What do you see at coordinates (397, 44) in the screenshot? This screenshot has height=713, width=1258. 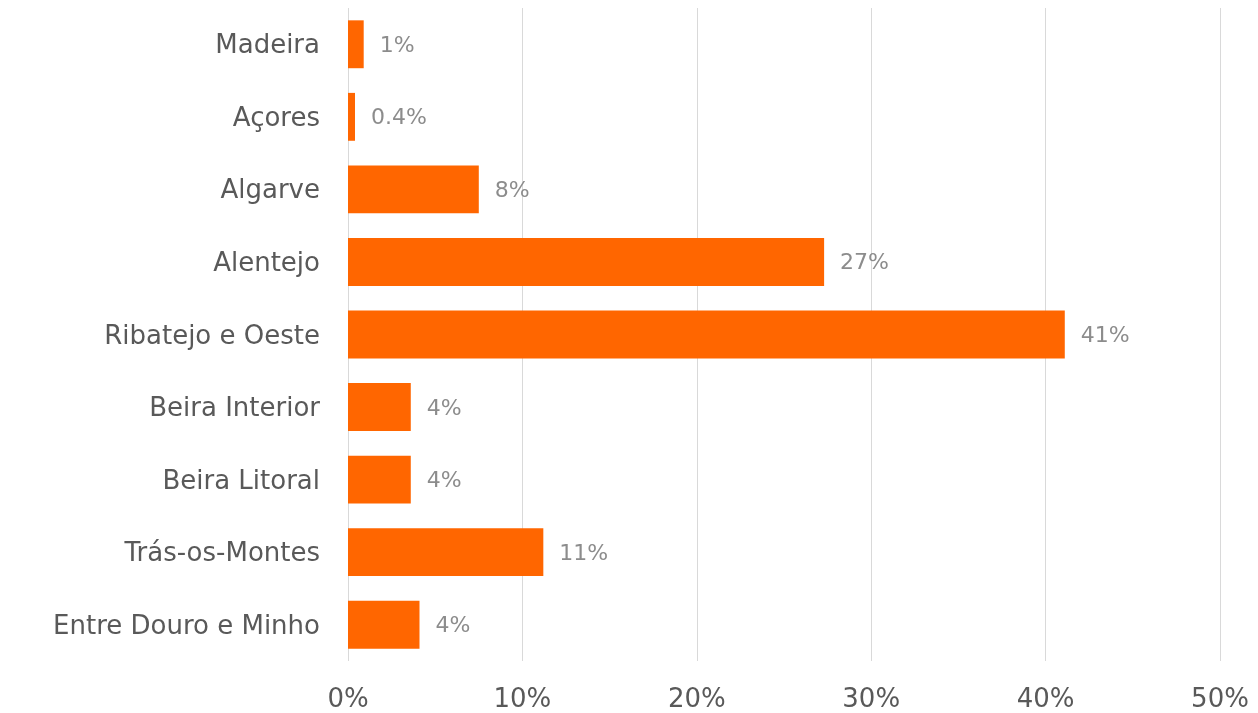 I see `data-label: 1%` at bounding box center [397, 44].